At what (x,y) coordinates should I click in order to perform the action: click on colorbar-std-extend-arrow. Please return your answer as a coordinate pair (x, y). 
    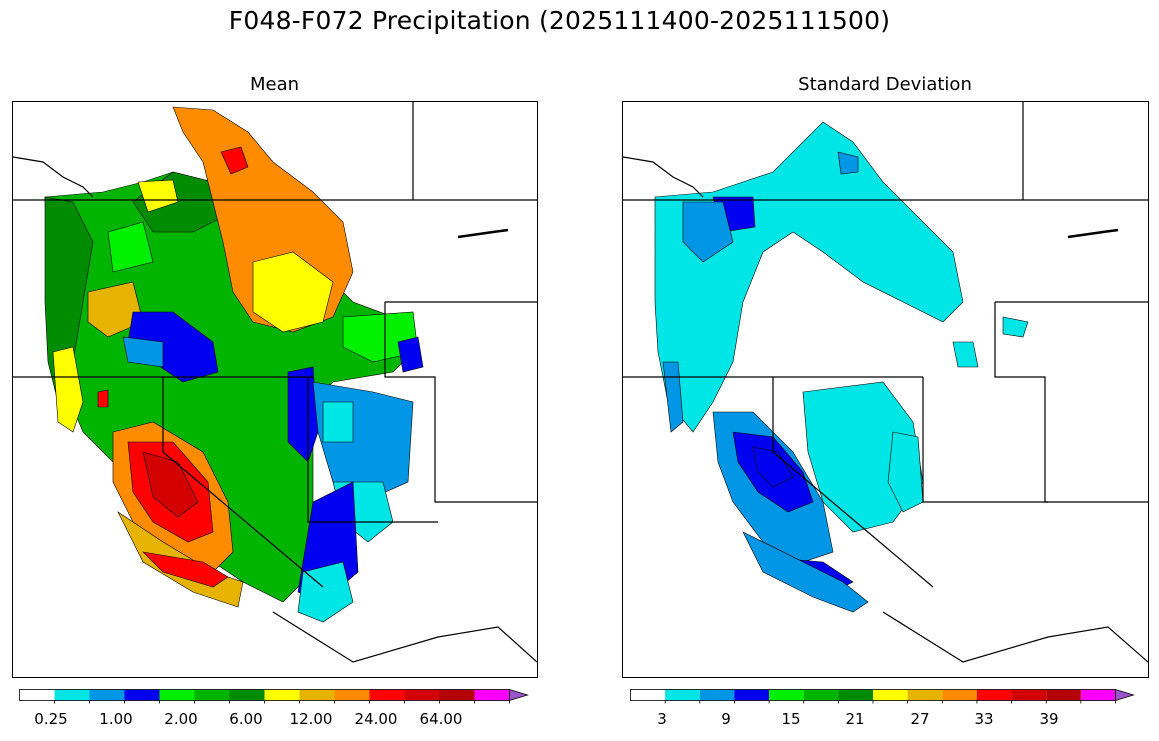
    Looking at the image, I should click on (1125, 695).